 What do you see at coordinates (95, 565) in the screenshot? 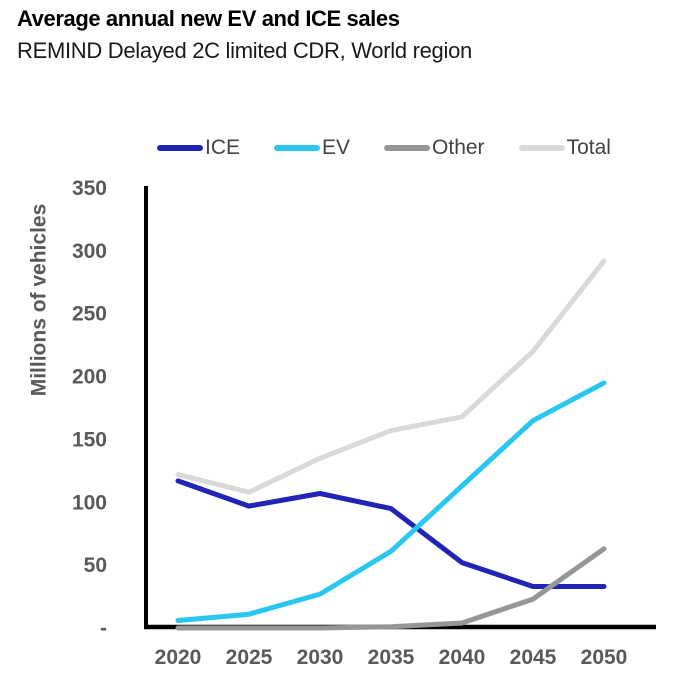
I see `y-tick-label: 50` at bounding box center [95, 565].